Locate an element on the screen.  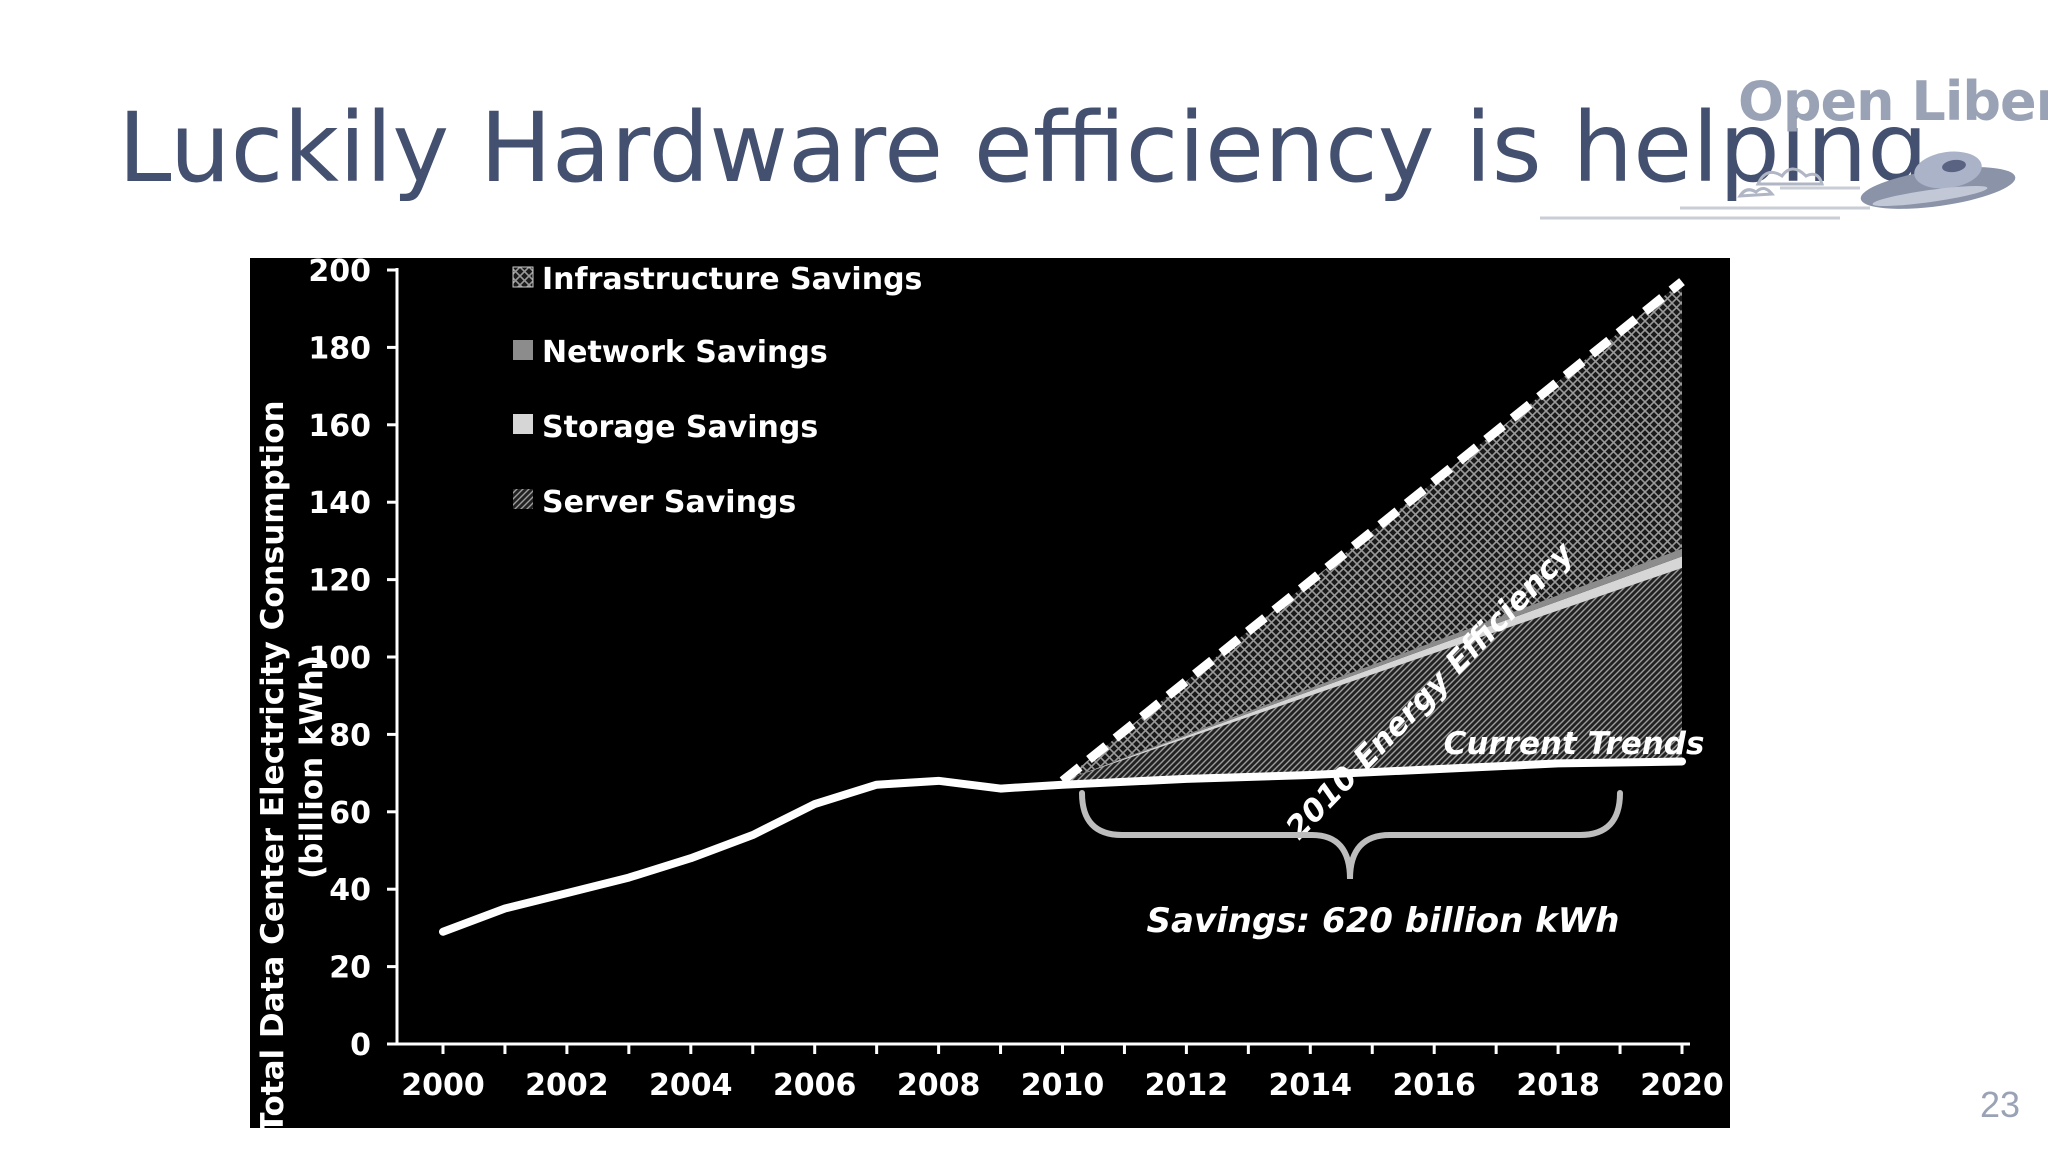
x-tick-label-2006: 2006 is located at coordinates (815, 1085).